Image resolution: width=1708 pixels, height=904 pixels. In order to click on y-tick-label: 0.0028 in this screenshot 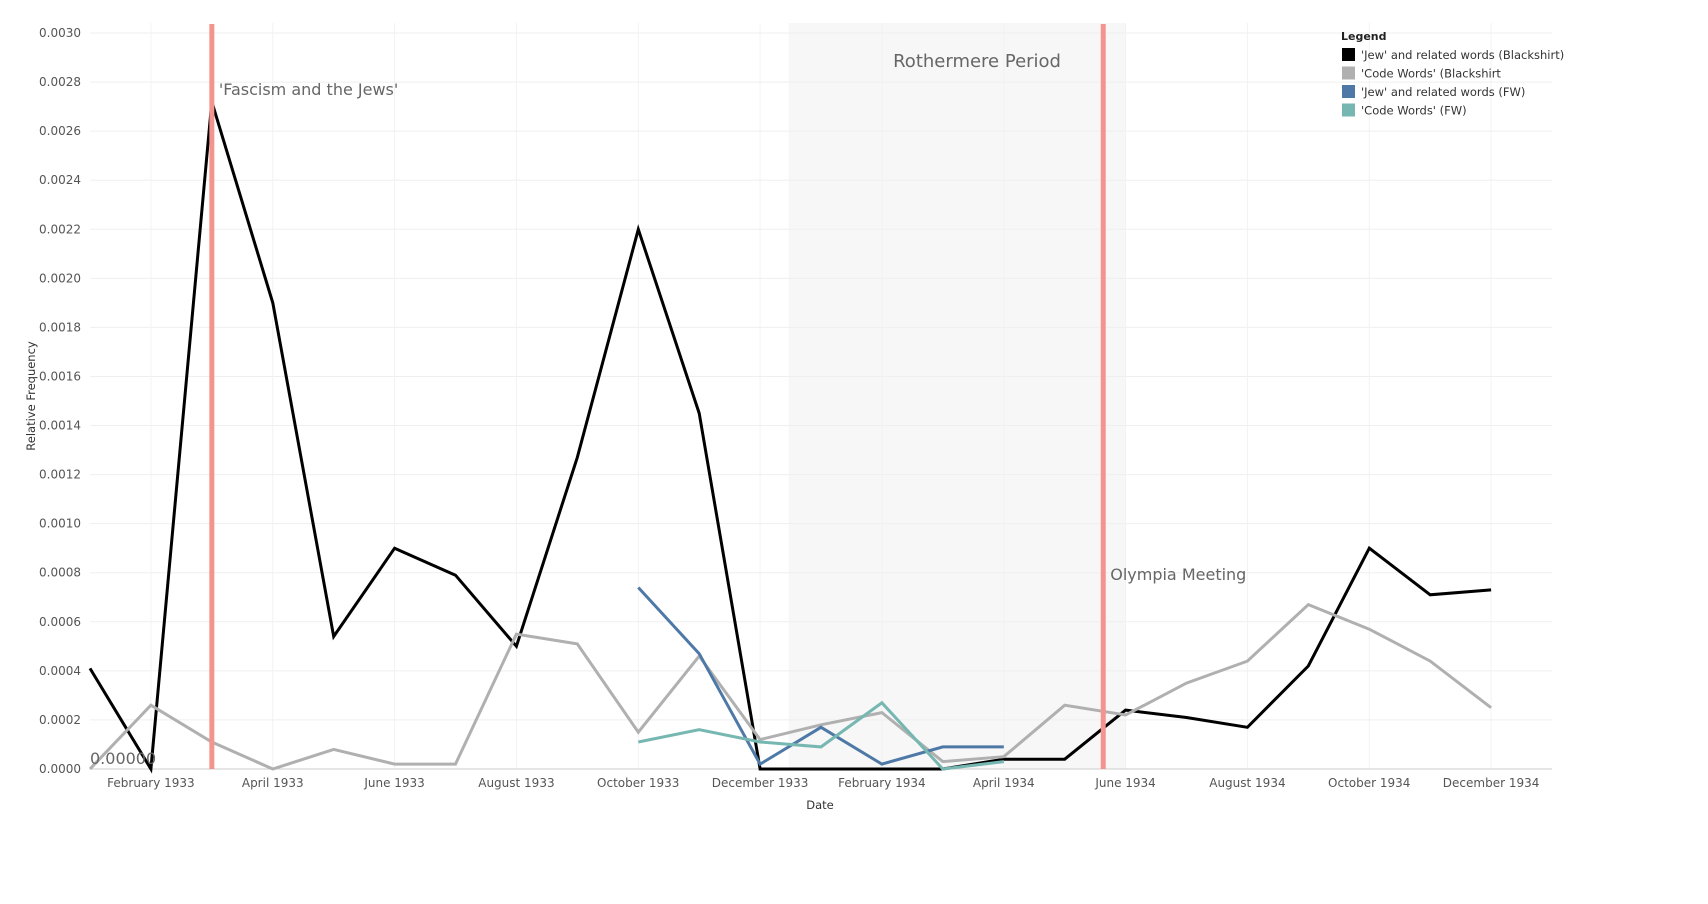, I will do `click(60, 82)`.